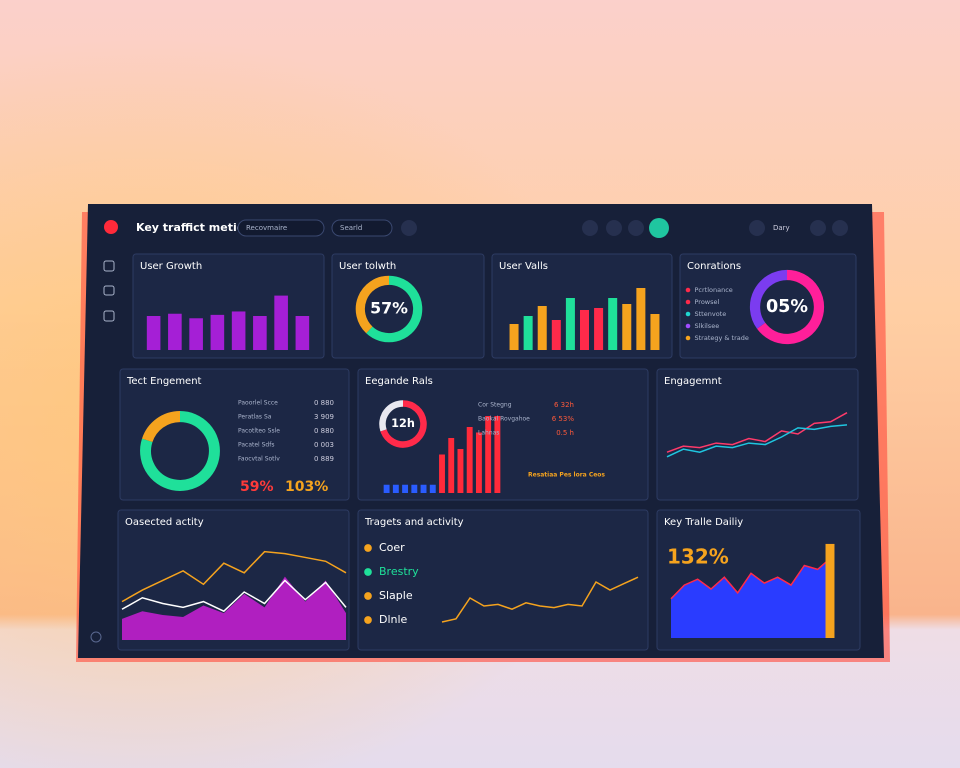 This screenshot has width=960, height=768. What do you see at coordinates (414, 522) in the screenshot?
I see `panel-title: Tragets and activity` at bounding box center [414, 522].